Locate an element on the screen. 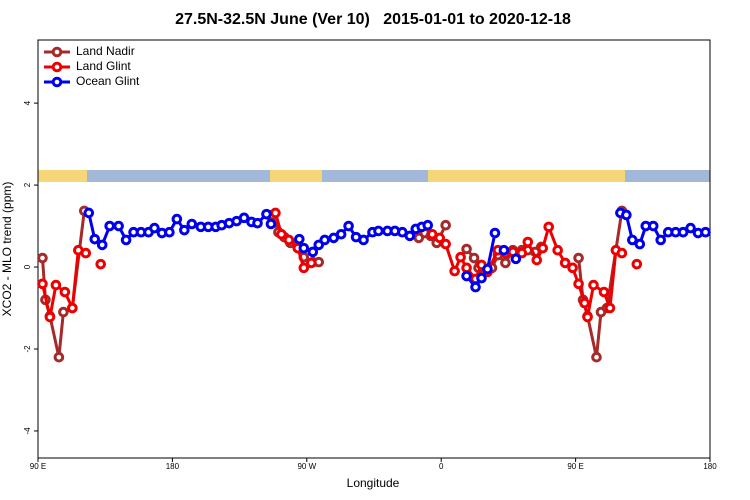 The image size is (750, 500). legend-label: Land Glint is located at coordinates (103, 66).